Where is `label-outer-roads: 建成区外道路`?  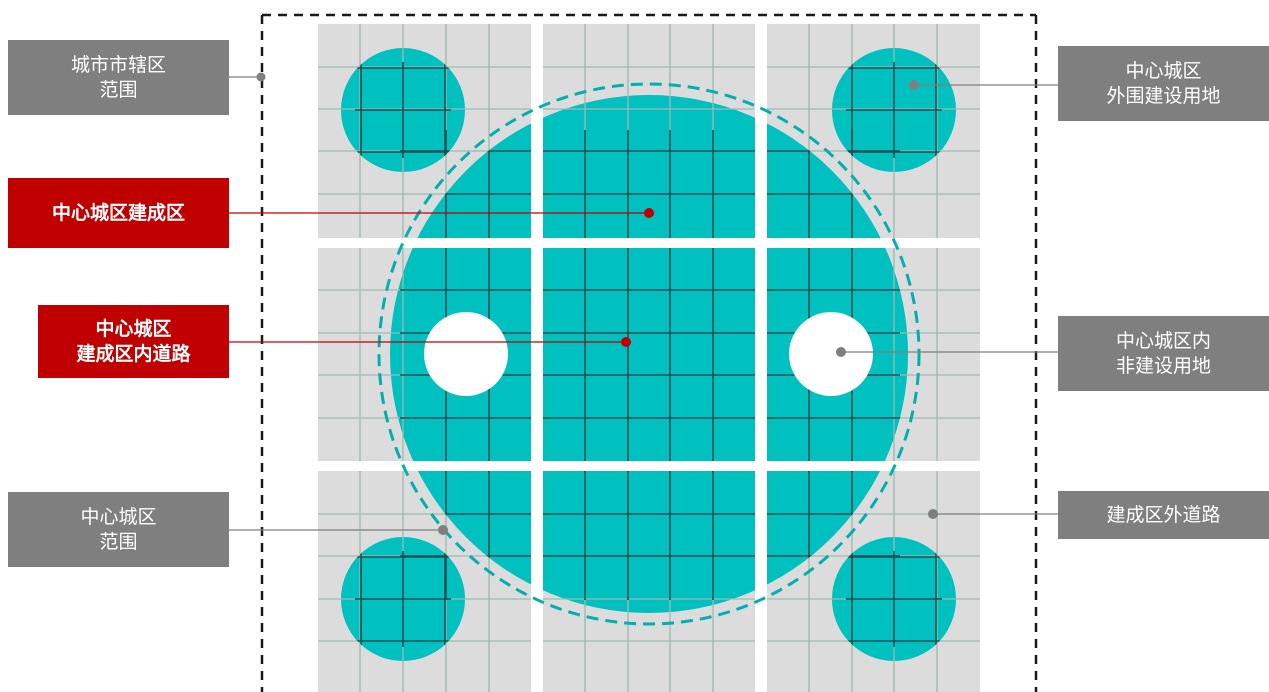 label-outer-roads: 建成区外道路 is located at coordinates (1163, 515).